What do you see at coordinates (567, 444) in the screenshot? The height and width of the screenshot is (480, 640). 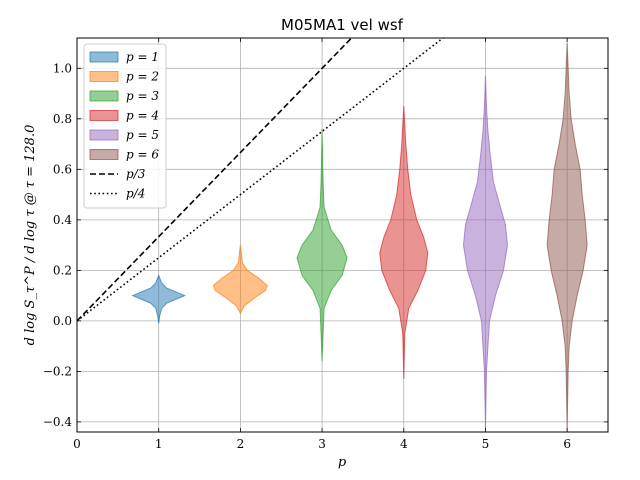 I see `x-tick-label-6: 6` at bounding box center [567, 444].